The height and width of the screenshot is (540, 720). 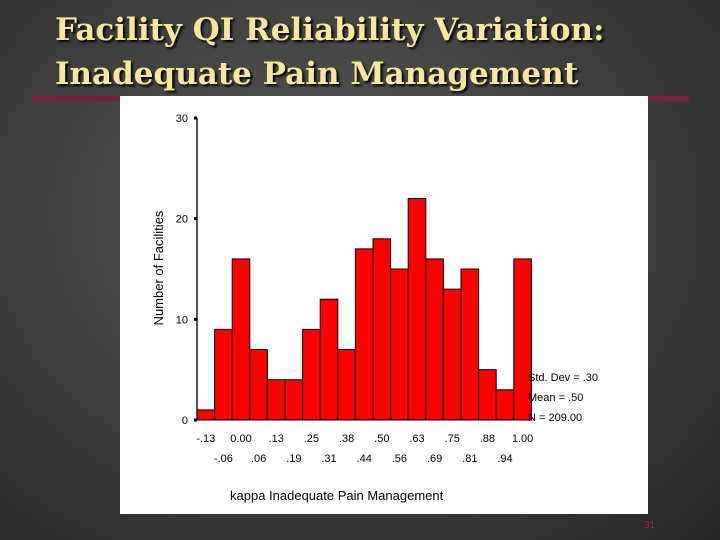 What do you see at coordinates (555, 418) in the screenshot?
I see `stats-annotation: N = 209.00` at bounding box center [555, 418].